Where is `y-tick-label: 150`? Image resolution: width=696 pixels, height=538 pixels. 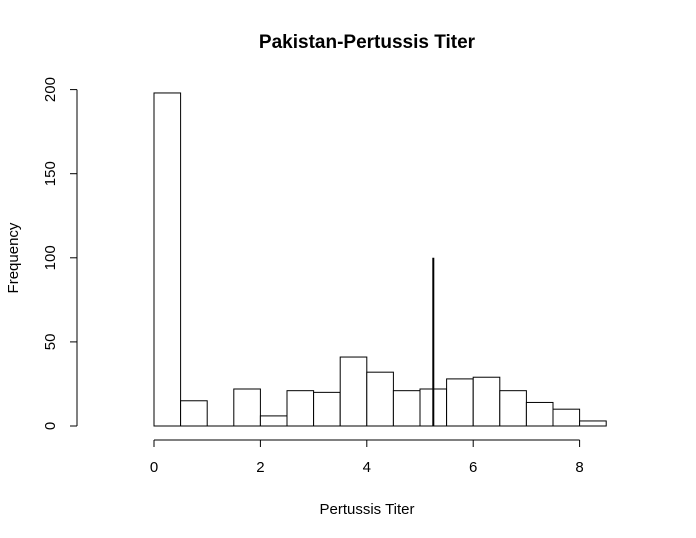 y-tick-label: 150 is located at coordinates (50, 173).